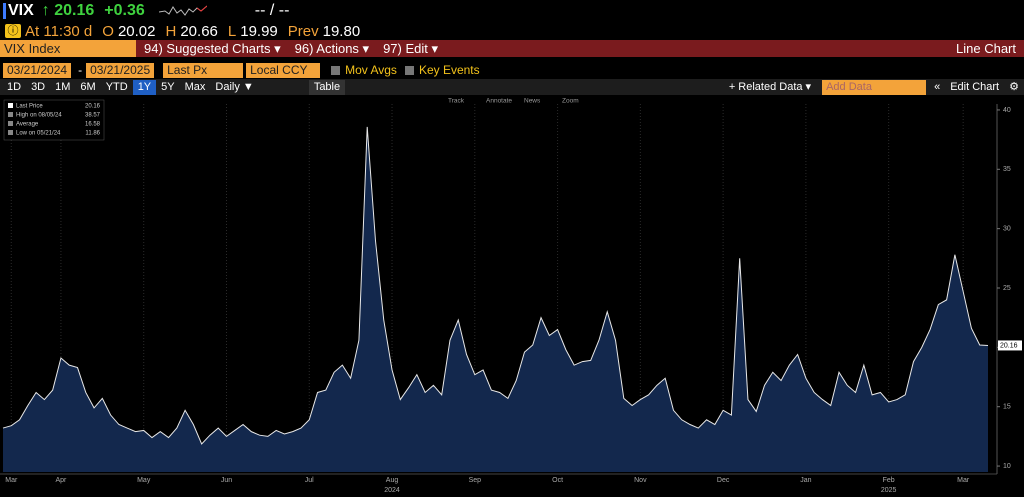 Image resolution: width=1024 pixels, height=497 pixels. What do you see at coordinates (309, 480) in the screenshot?
I see `x-tick-label: Jul` at bounding box center [309, 480].